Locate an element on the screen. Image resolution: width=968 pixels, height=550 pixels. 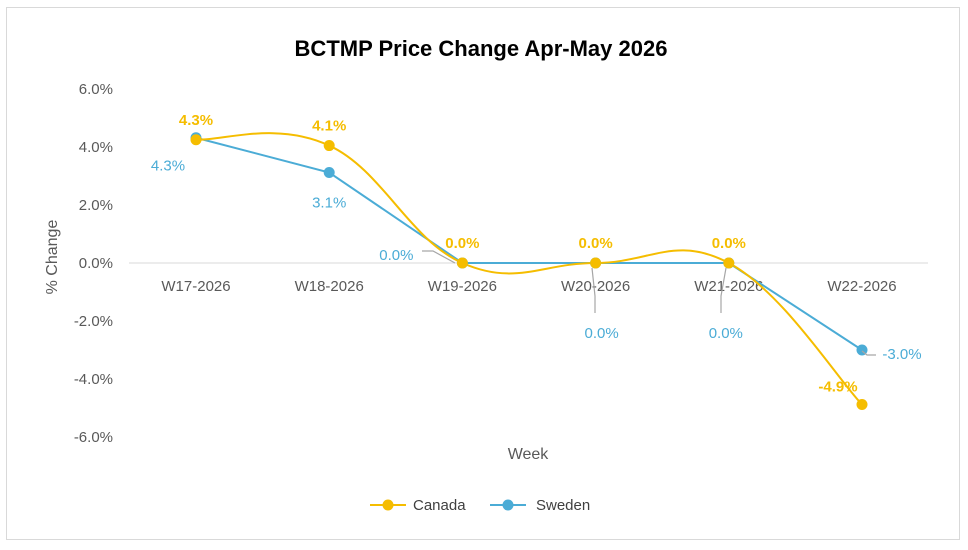
y-tick-label: -2.0% is located at coordinates (93, 321).